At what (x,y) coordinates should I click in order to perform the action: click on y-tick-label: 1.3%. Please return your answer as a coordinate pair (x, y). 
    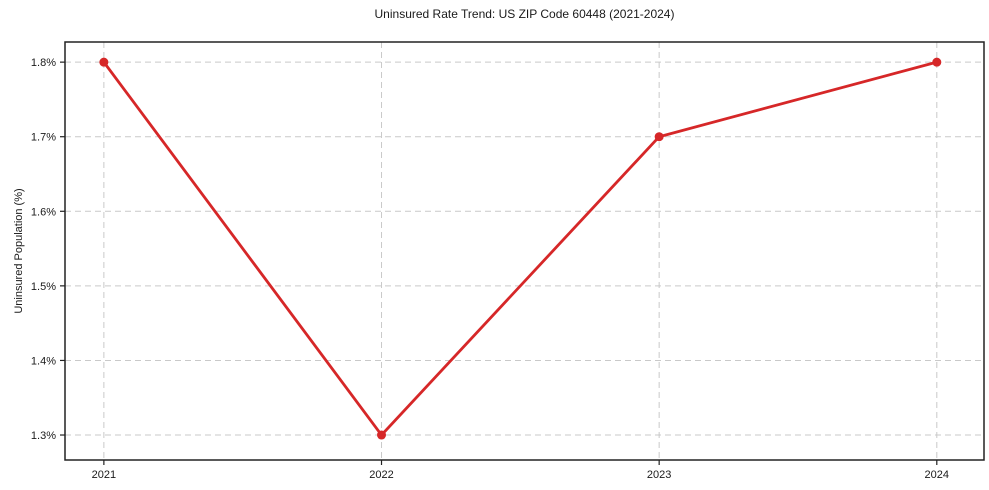
    Looking at the image, I should click on (43, 436).